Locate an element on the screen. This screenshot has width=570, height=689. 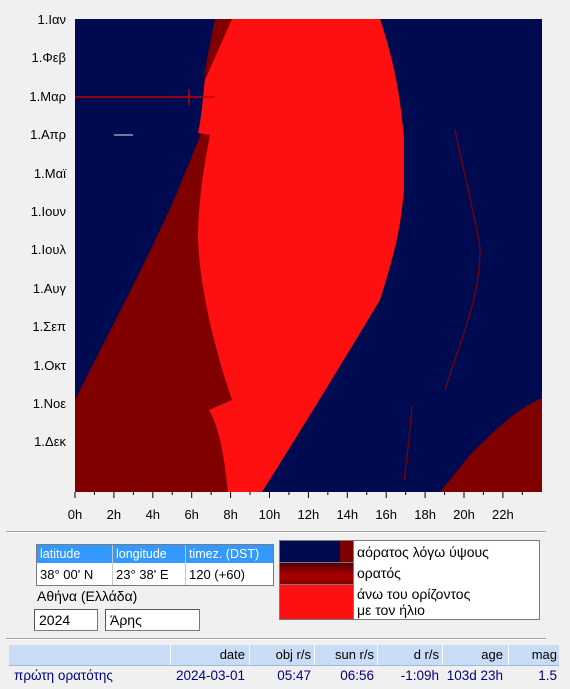
row-d: -1:09h is located at coordinates (419, 675).